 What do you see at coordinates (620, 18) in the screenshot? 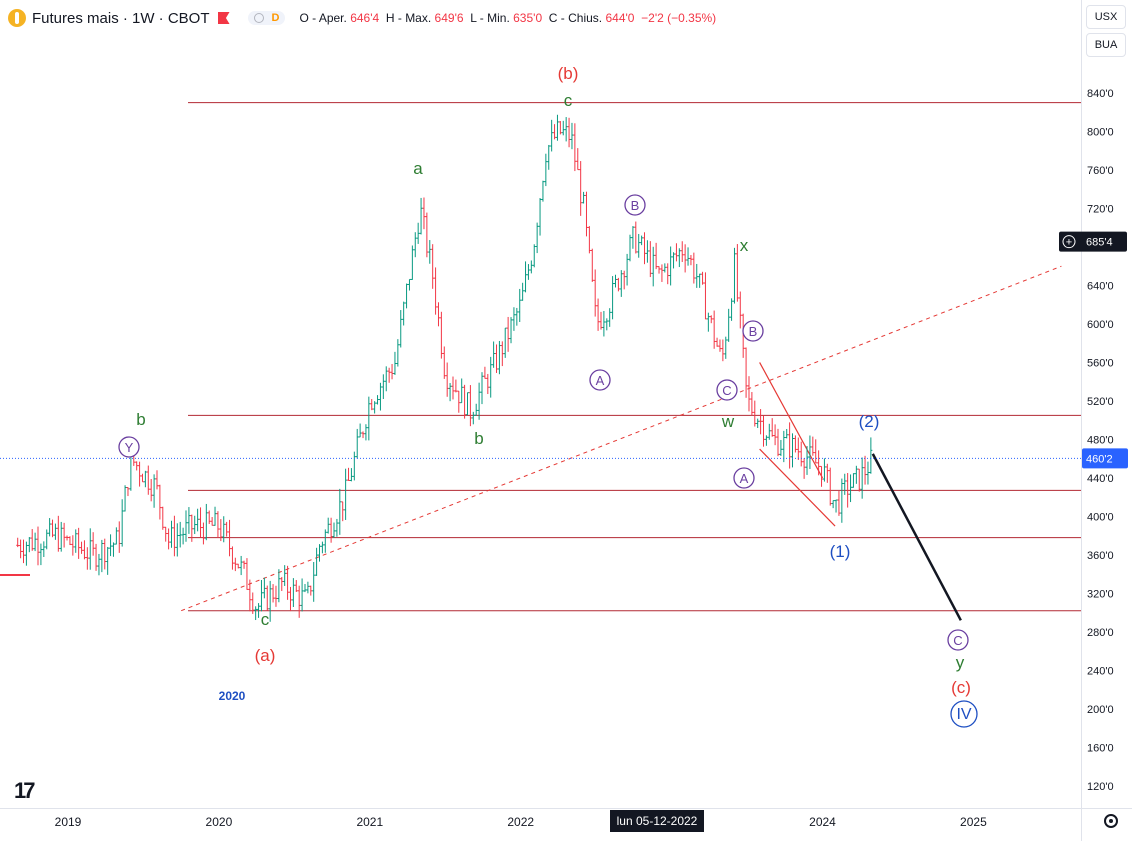
I see `close-value: 644'0` at bounding box center [620, 18].